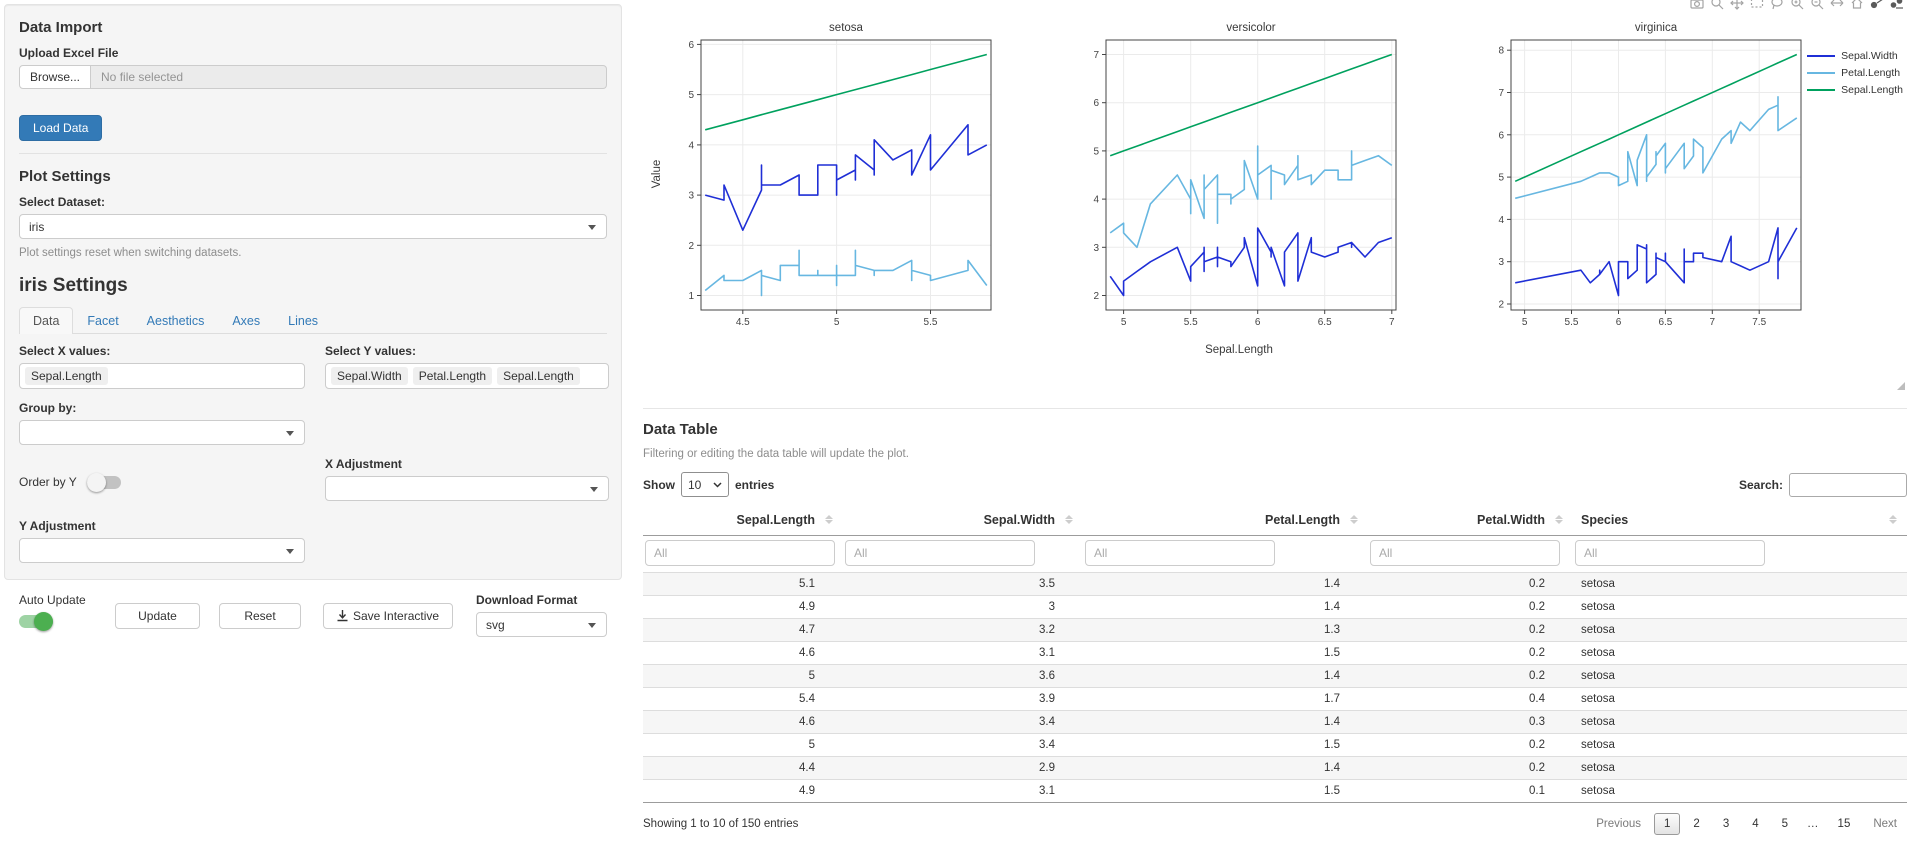  Describe the element at coordinates (369, 376) in the screenshot. I see `y-value-token: Sepal.Width` at that location.